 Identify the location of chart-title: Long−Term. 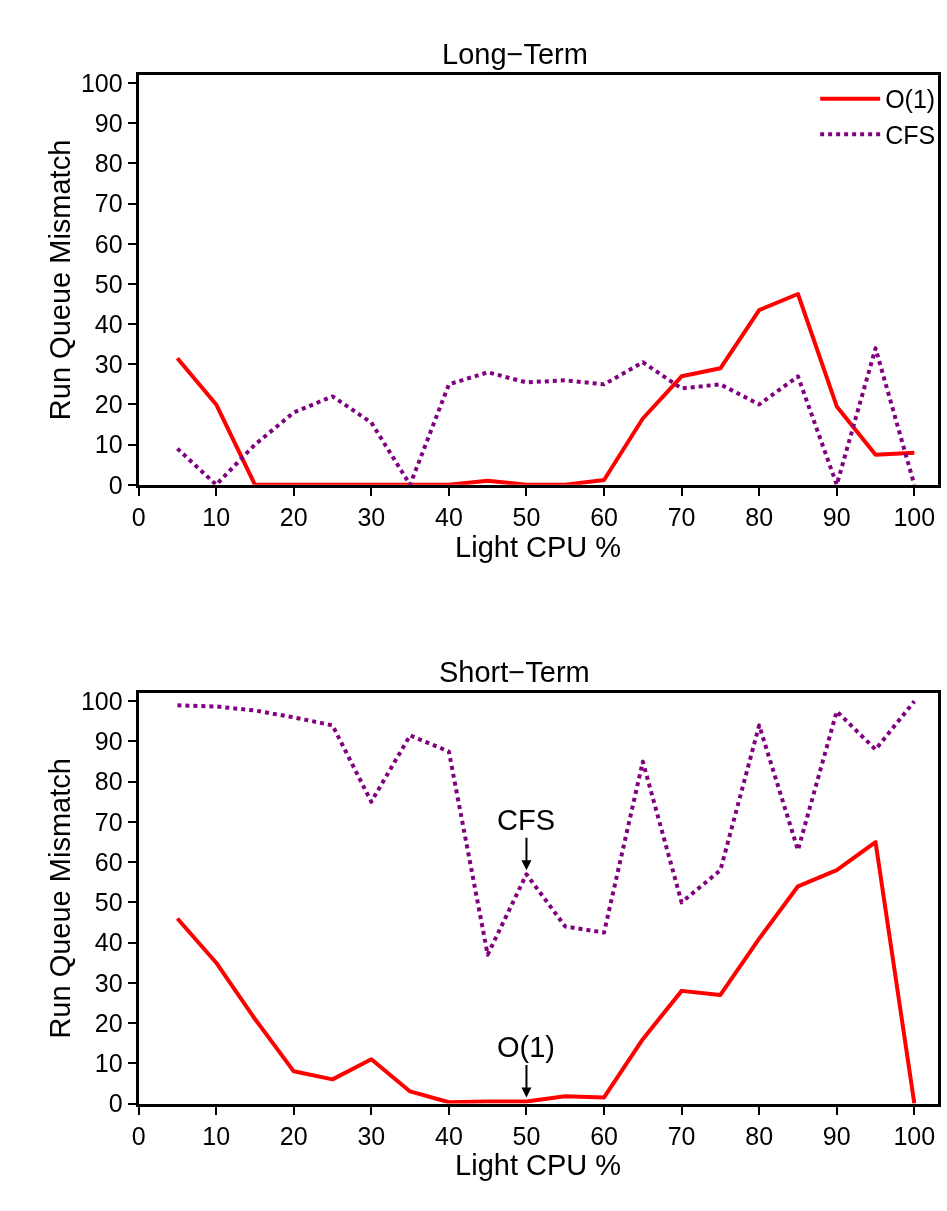
(515, 54).